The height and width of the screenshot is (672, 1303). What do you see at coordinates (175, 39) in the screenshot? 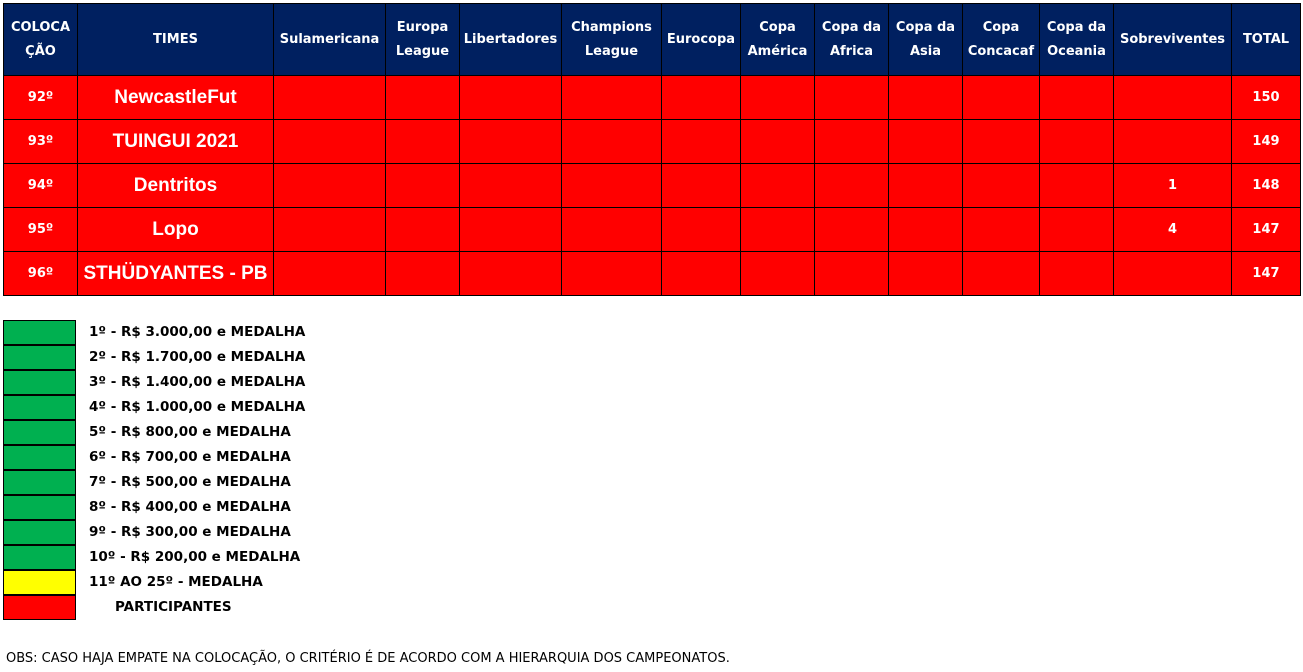
I see `column-header: TIMES` at bounding box center [175, 39].